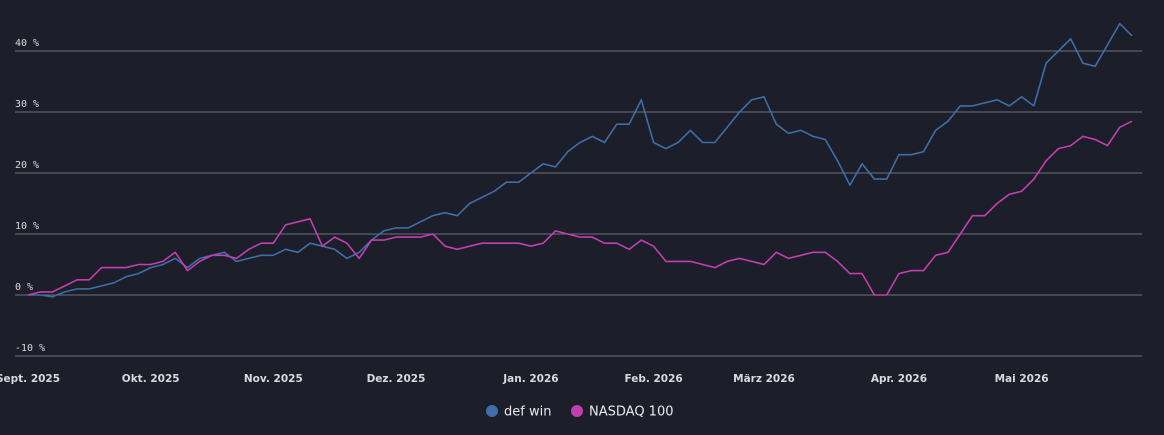  What do you see at coordinates (27, 104) in the screenshot?
I see `y-tick-label: 30 %` at bounding box center [27, 104].